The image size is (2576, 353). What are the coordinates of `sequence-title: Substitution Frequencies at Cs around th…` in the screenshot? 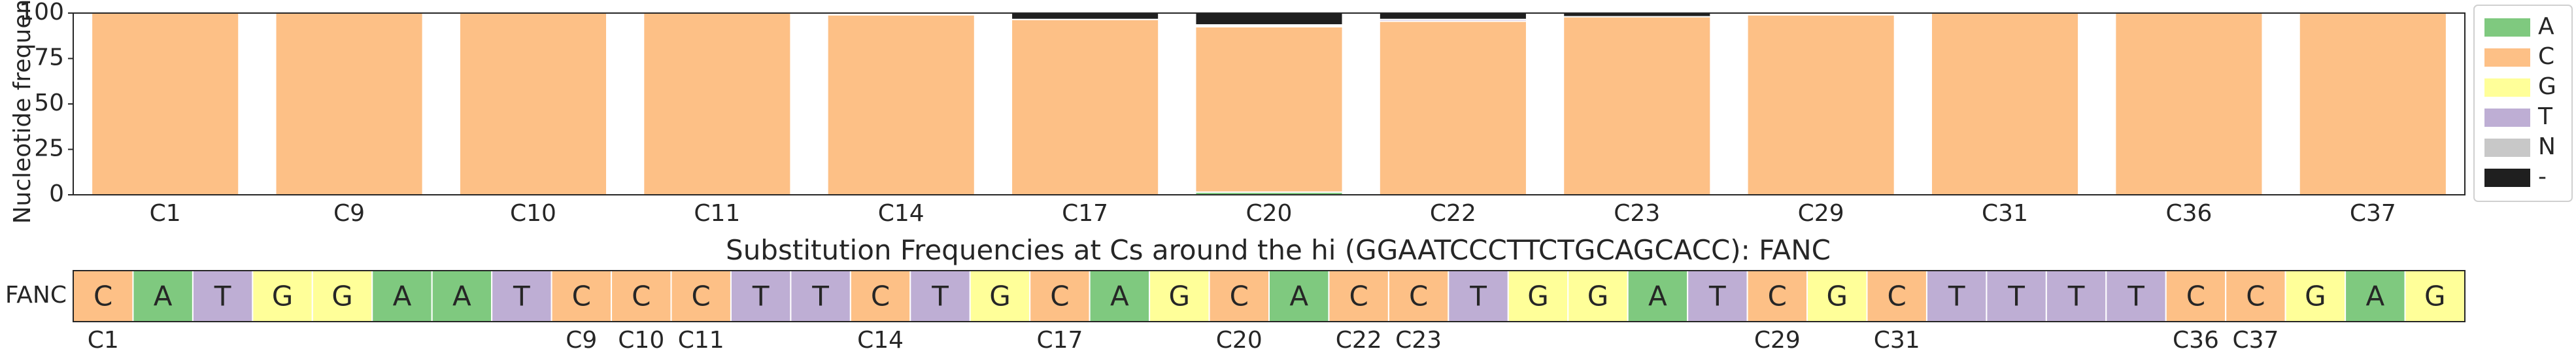 It's located at (1278, 250).